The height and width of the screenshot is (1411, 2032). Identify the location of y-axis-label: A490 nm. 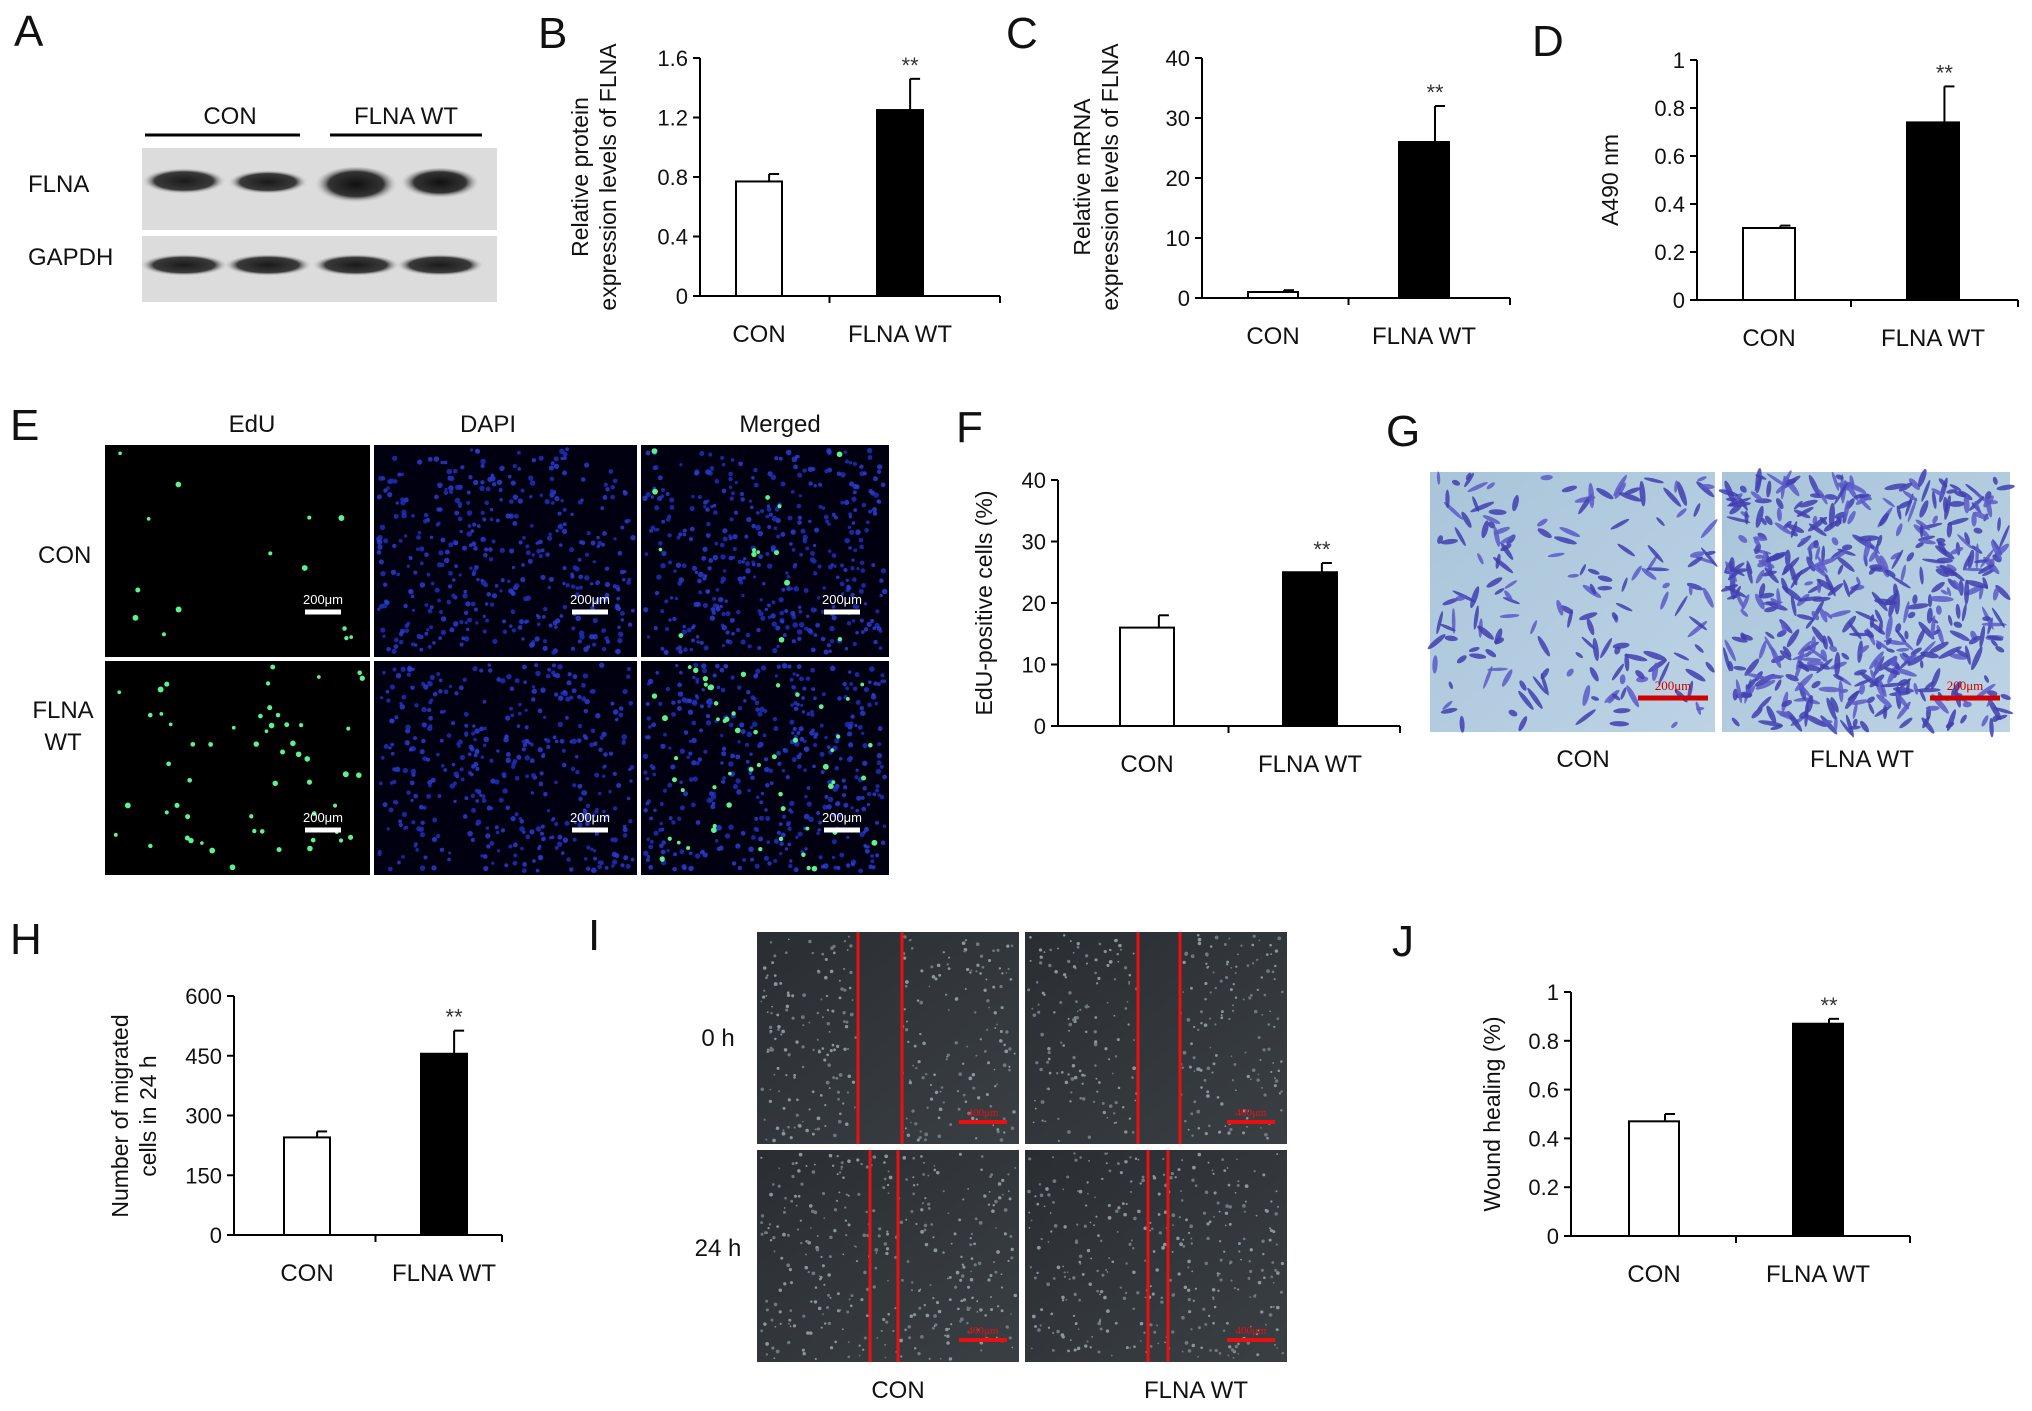
(1610, 180).